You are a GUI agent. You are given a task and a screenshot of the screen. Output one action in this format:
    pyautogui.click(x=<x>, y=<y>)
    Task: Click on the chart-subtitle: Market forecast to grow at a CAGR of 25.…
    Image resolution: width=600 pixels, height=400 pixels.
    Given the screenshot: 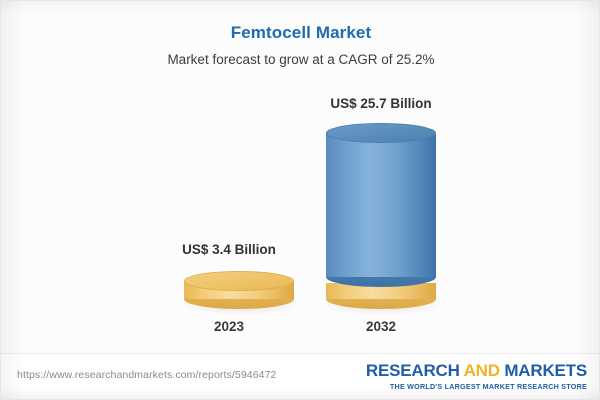 What is the action you would take?
    pyautogui.click(x=301, y=59)
    